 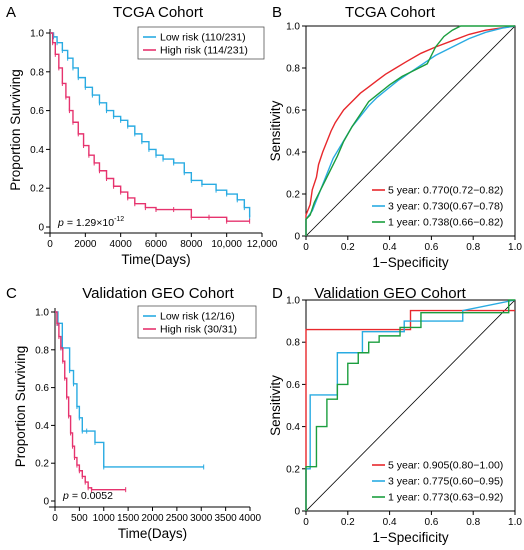 What do you see at coordinates (445, 207) in the screenshot?
I see `legend-label: 3 year: 0.730(0.67−0.78)` at bounding box center [445, 207].